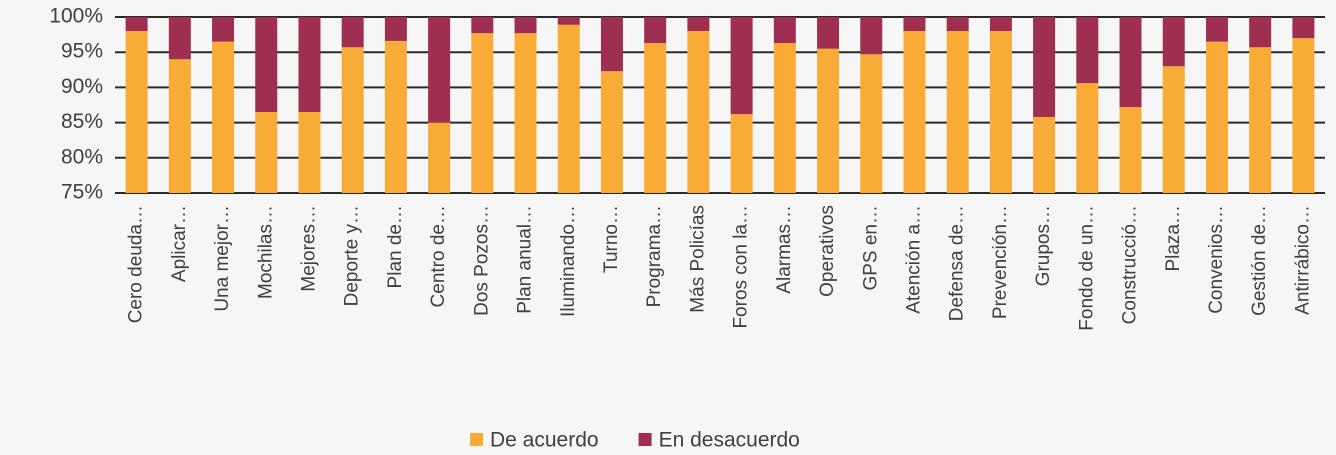  I want to click on y-tick-label: 85%, so click(82, 121).